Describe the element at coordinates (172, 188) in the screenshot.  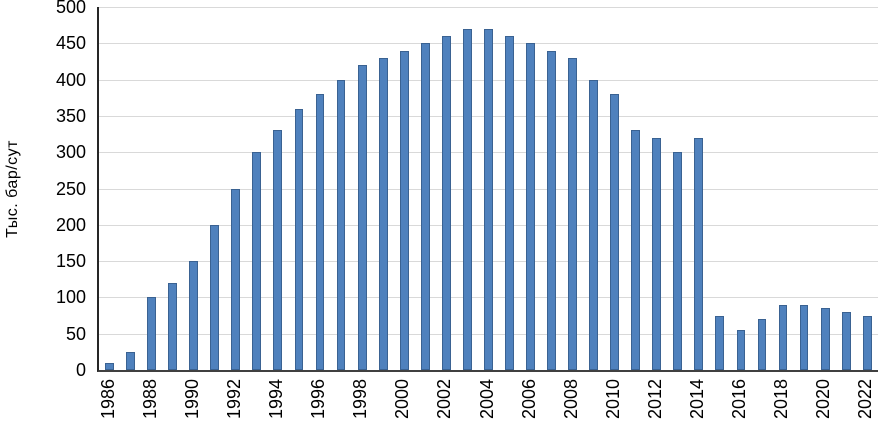
I see `bar-slot-1989` at that location.